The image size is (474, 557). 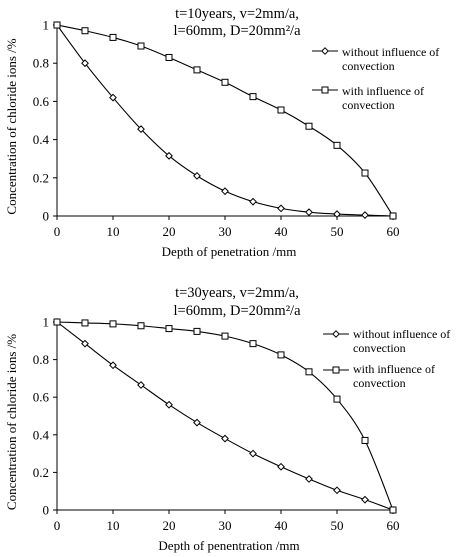 What do you see at coordinates (41, 101) in the screenshot?
I see `chart-1-y-tick-label: 0.6` at bounding box center [41, 101].